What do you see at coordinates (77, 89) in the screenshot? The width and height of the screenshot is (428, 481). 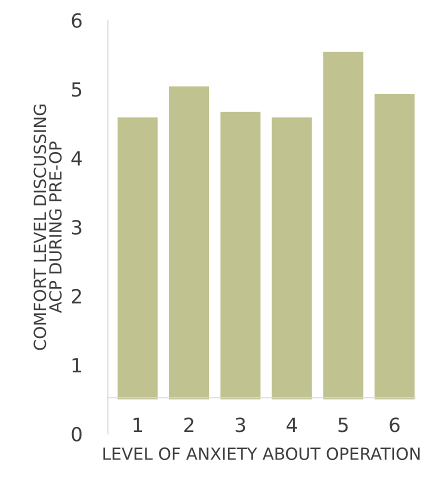 I see `y-tick-label: 5` at bounding box center [77, 89].